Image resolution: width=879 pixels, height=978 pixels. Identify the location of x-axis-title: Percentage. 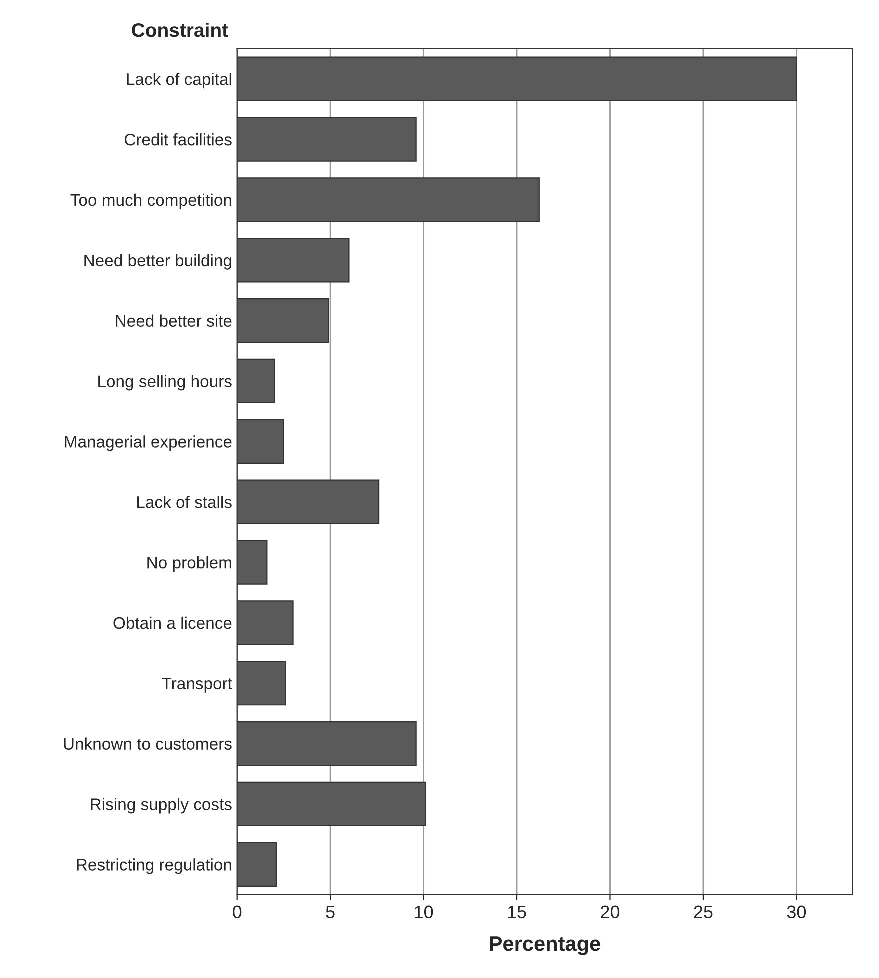
(545, 946).